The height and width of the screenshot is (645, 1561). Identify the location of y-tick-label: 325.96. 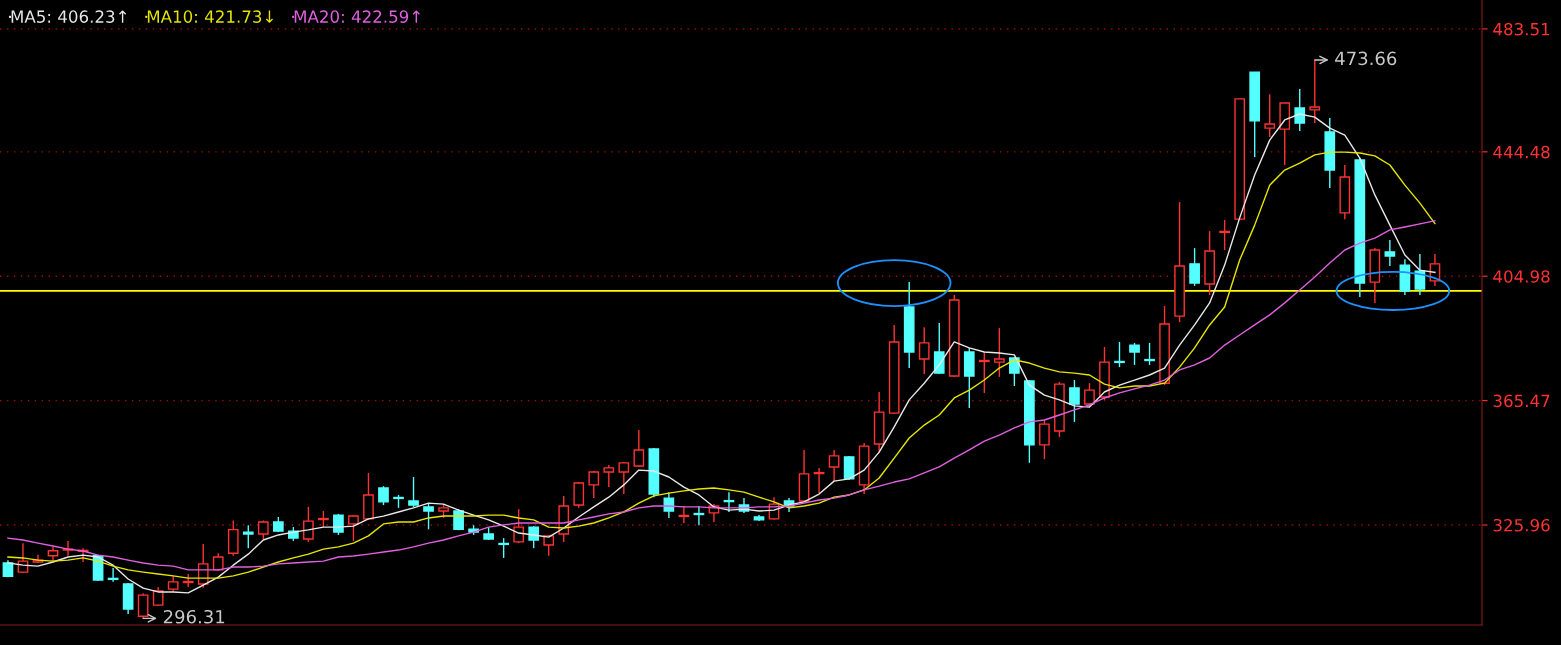
(1521, 525).